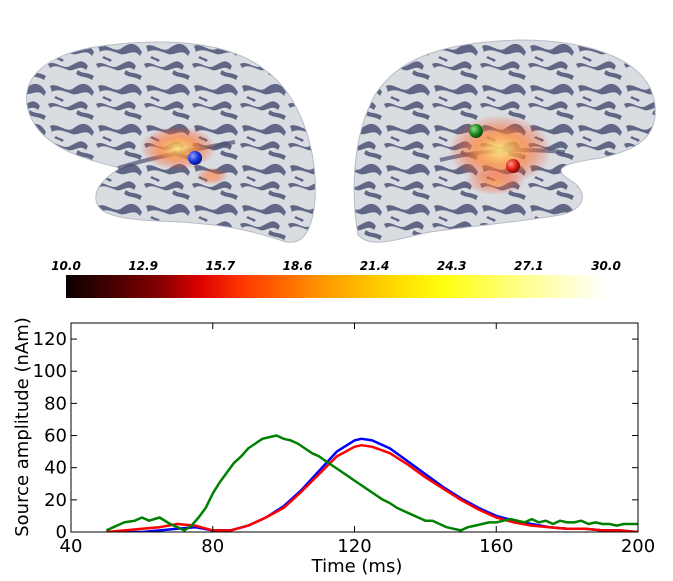 The width and height of the screenshot is (673, 581). I want to click on colorbar-tick-labels: 10.0 12.9 15.7 18.6 21.4 24.3 27.1 30.0, so click(336, 266).